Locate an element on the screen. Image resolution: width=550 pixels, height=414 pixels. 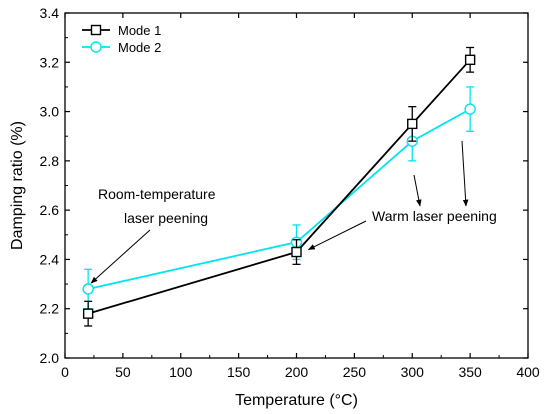
x-tick-label: 250 is located at coordinates (355, 372).